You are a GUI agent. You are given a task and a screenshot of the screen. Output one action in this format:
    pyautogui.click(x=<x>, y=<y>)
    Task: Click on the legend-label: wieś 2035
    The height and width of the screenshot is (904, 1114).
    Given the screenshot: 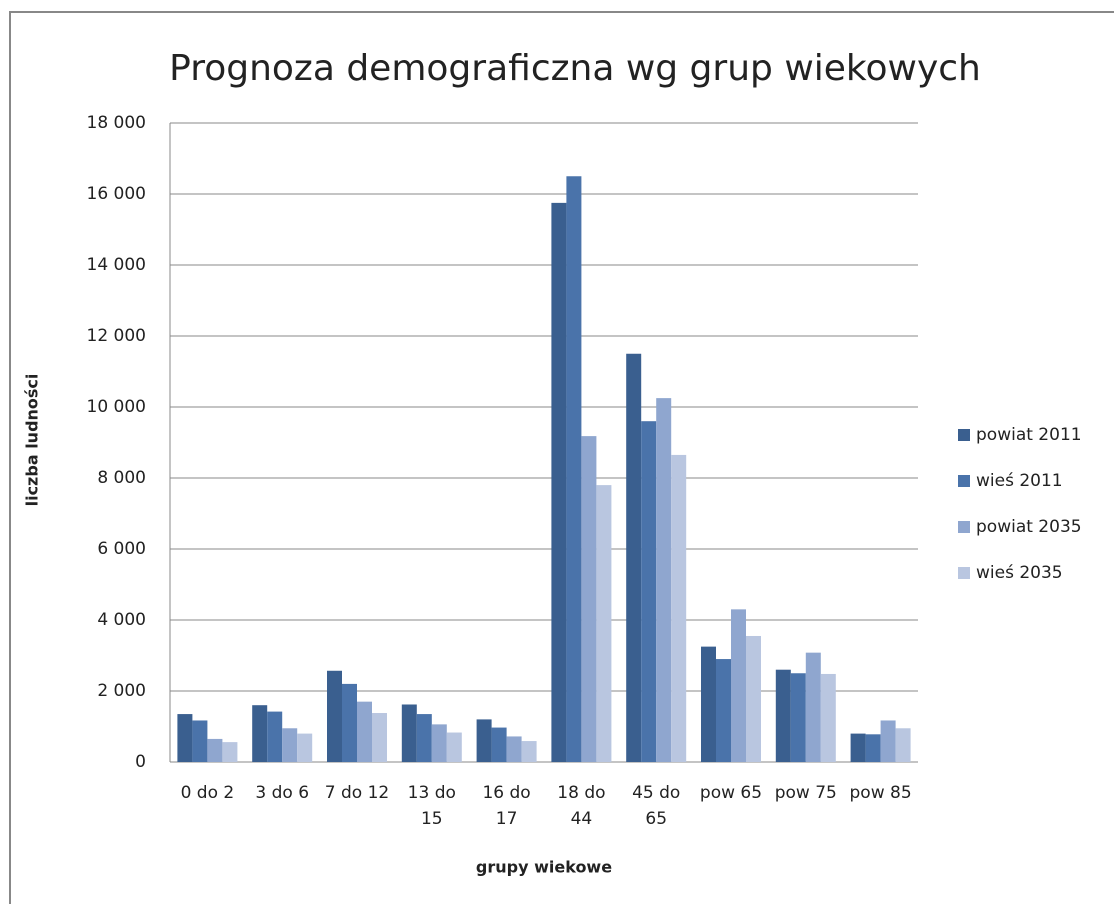 What is the action you would take?
    pyautogui.click(x=1019, y=573)
    